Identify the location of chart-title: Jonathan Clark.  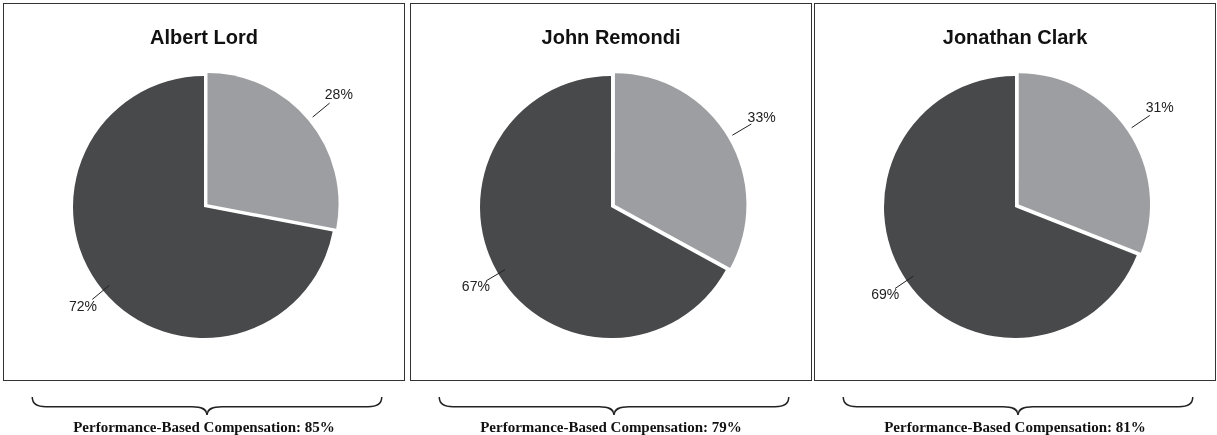
(1015, 36).